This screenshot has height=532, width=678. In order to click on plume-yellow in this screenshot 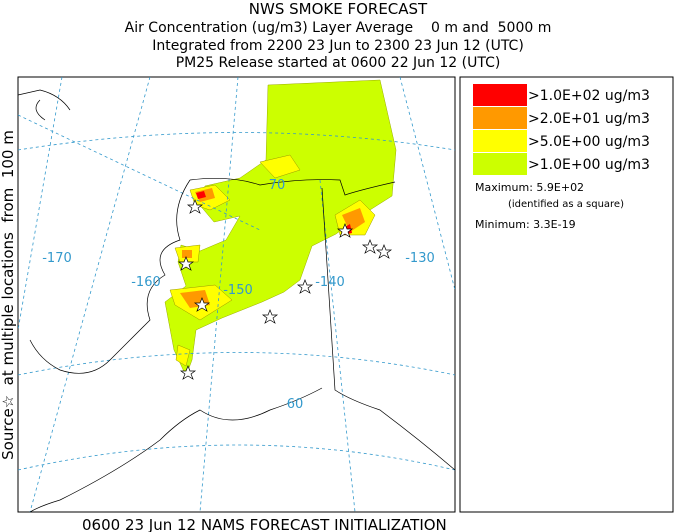, I will do `click(272, 260)`.